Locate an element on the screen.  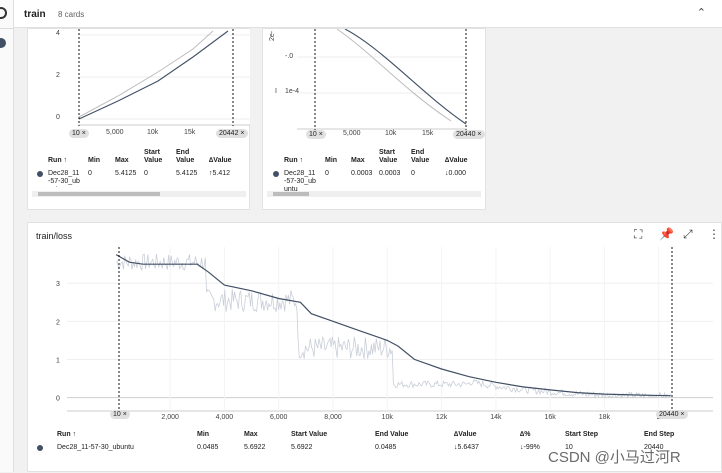
x-tick-label: 2,000 is located at coordinates (170, 417).